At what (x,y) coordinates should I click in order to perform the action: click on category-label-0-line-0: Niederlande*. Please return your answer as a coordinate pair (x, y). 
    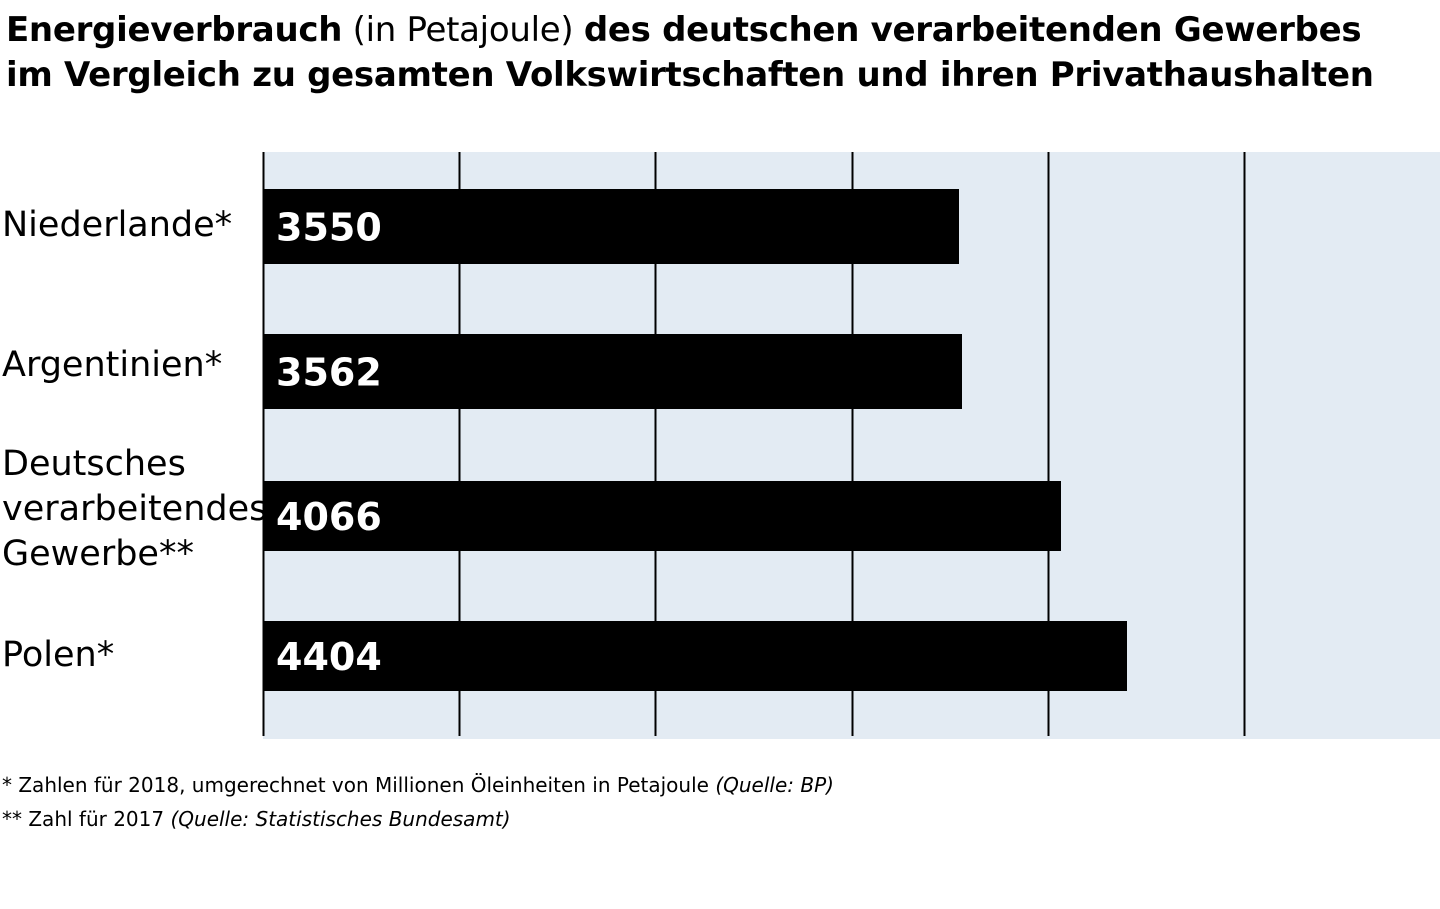
    Looking at the image, I should click on (117, 225).